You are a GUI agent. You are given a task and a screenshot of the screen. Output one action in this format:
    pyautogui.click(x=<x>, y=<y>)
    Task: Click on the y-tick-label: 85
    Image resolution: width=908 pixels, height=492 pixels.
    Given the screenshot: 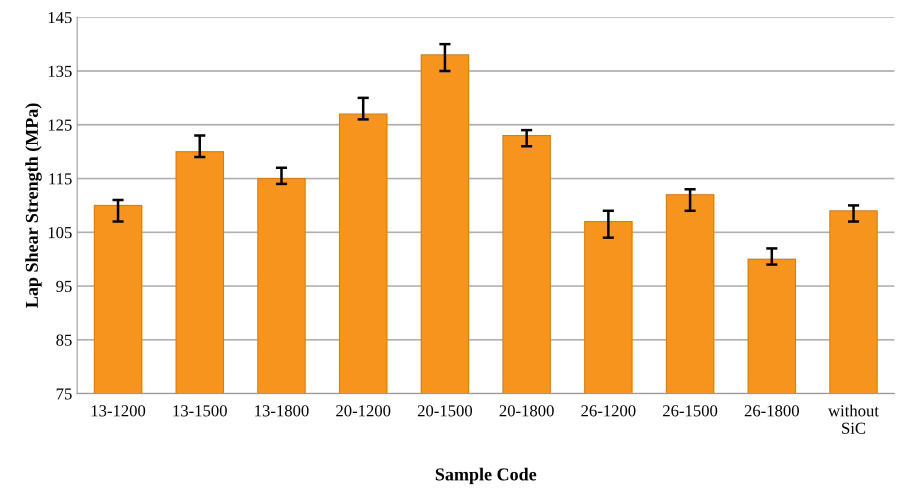 What is the action you would take?
    pyautogui.click(x=64, y=340)
    